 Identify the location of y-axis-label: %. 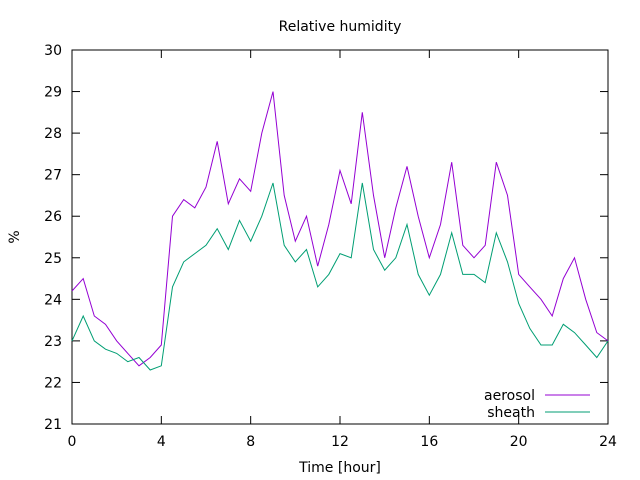
(15, 236).